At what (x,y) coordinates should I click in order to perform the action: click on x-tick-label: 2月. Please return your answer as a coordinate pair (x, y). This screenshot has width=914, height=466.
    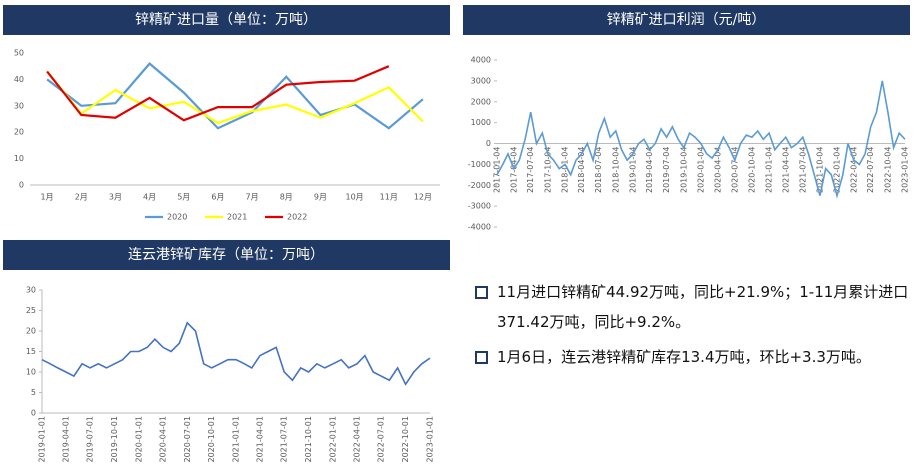
    Looking at the image, I should click on (81, 197).